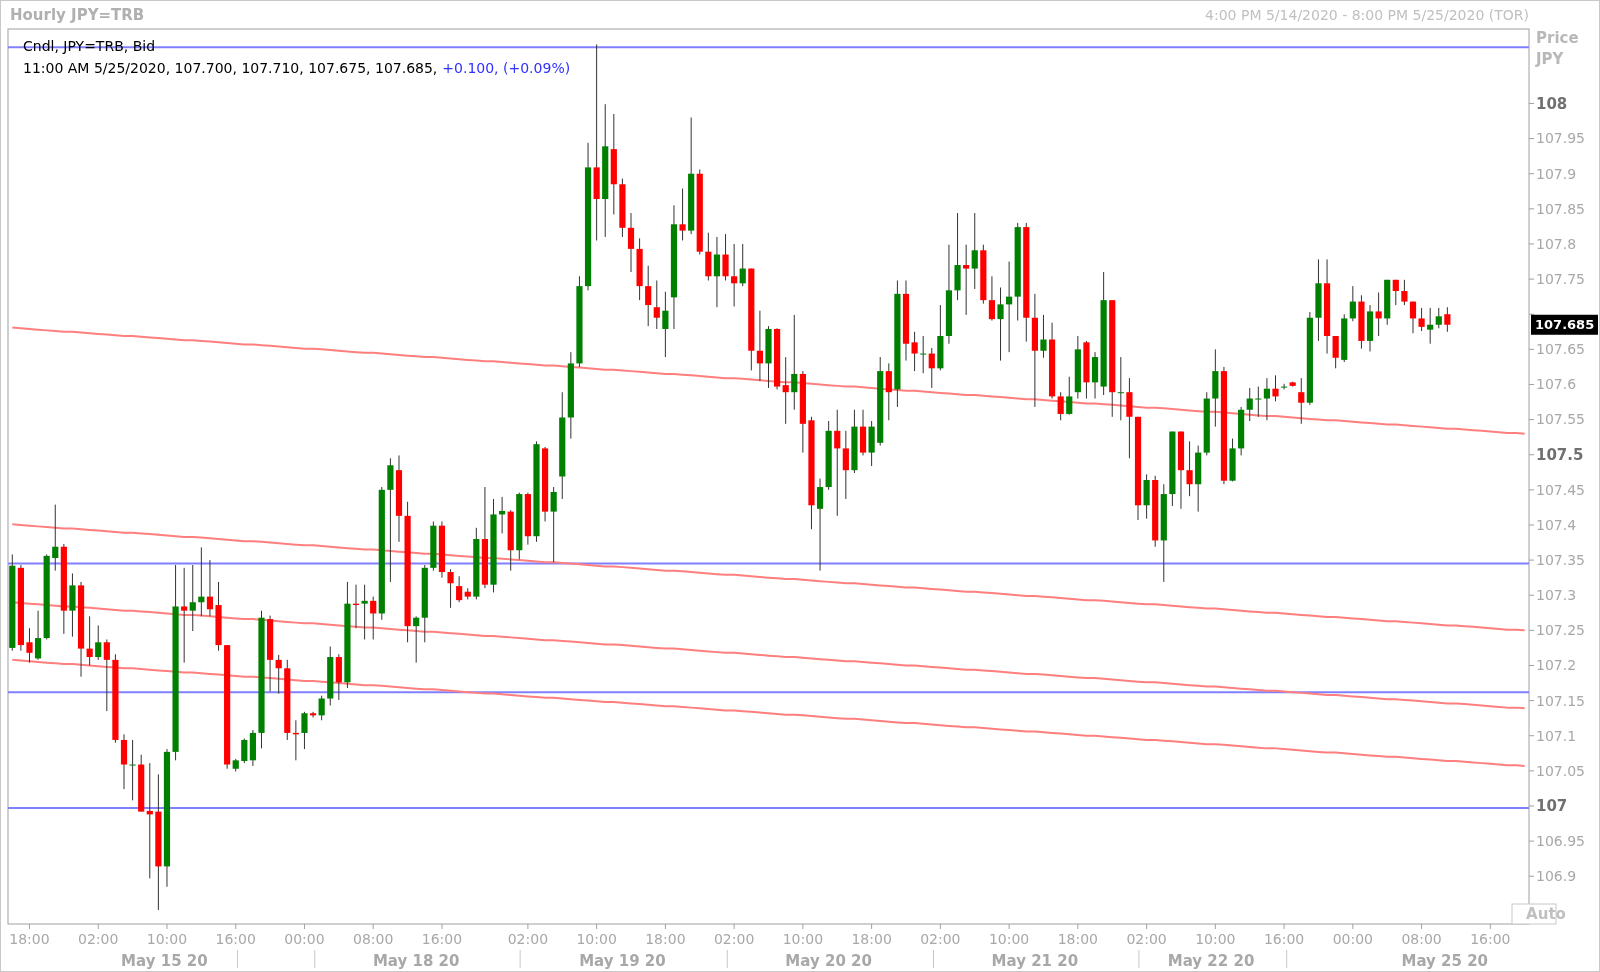 Image resolution: width=1600 pixels, height=972 pixels. What do you see at coordinates (1560, 560) in the screenshot?
I see `y-tick-label: 107.35` at bounding box center [1560, 560].